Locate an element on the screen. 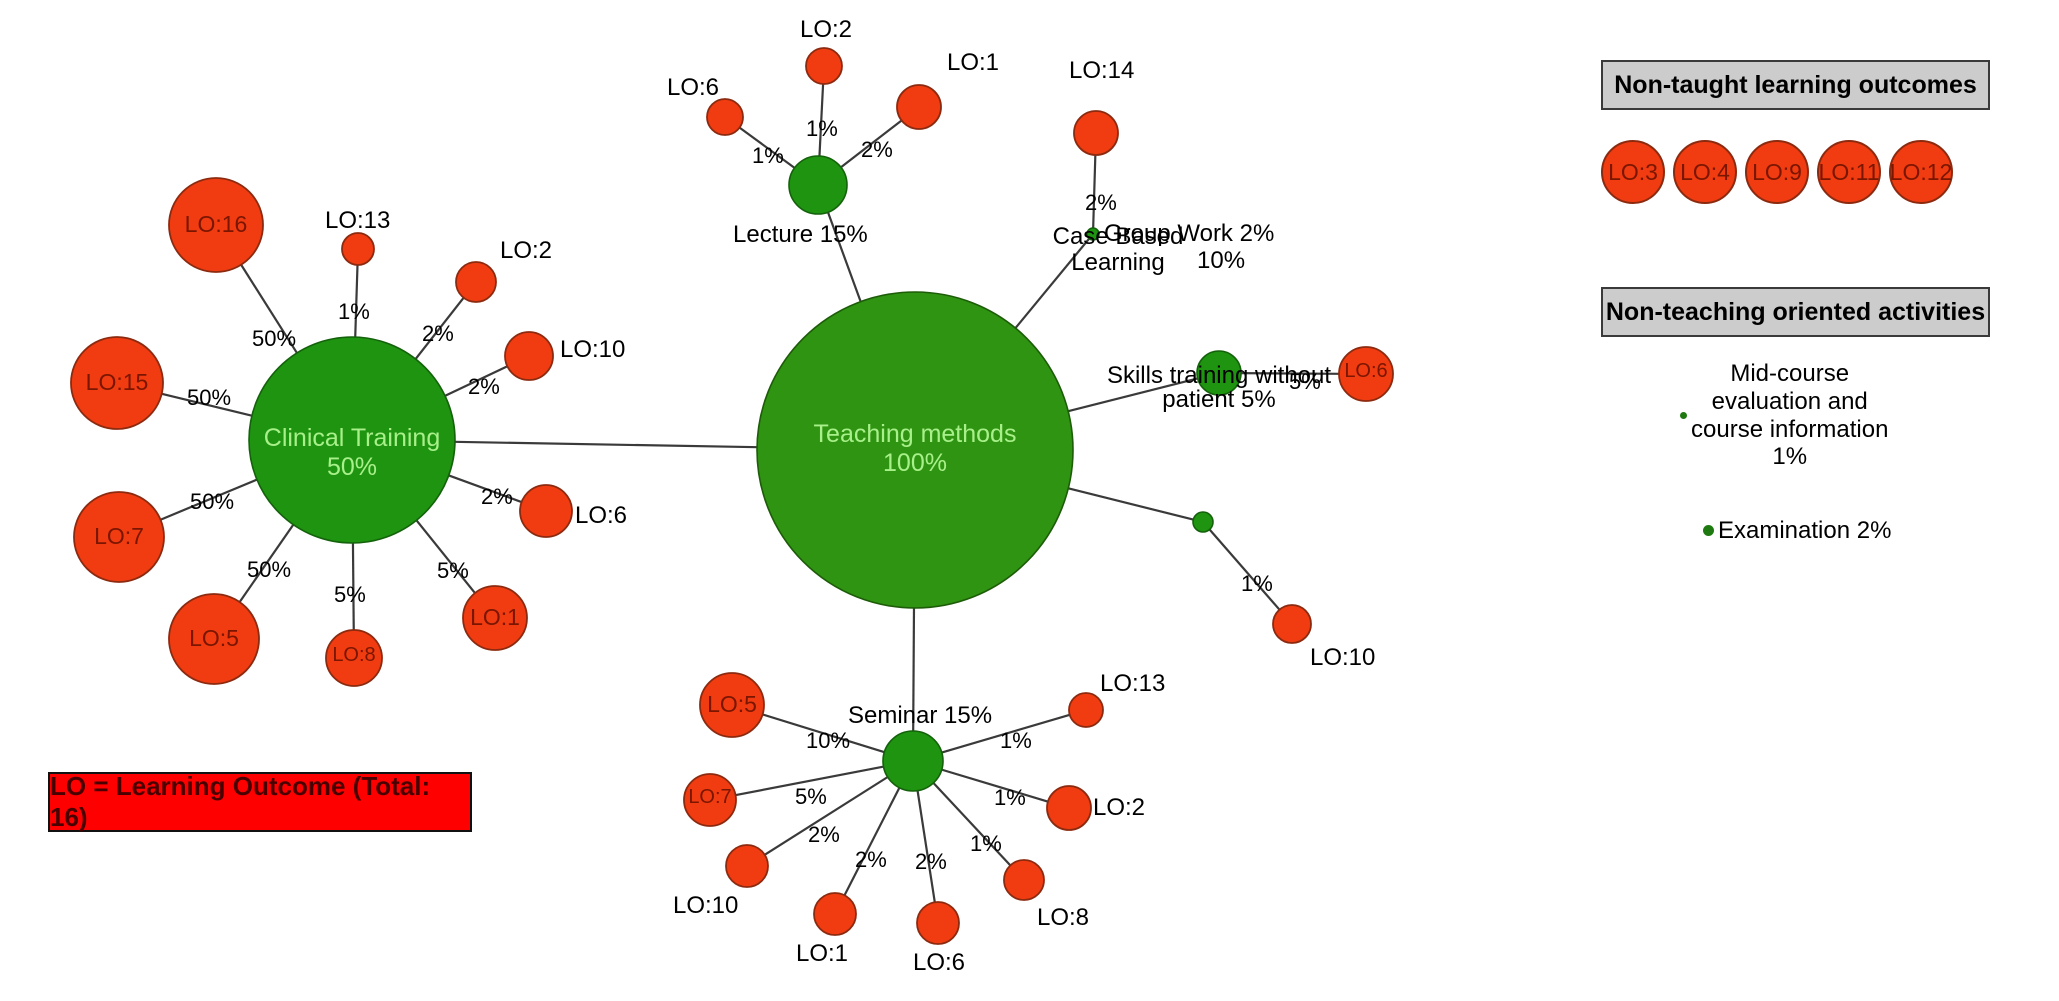 Image resolution: width=2059 pixels, height=1001 pixels. non-taught-lo-chip: LO:3 is located at coordinates (1633, 172).